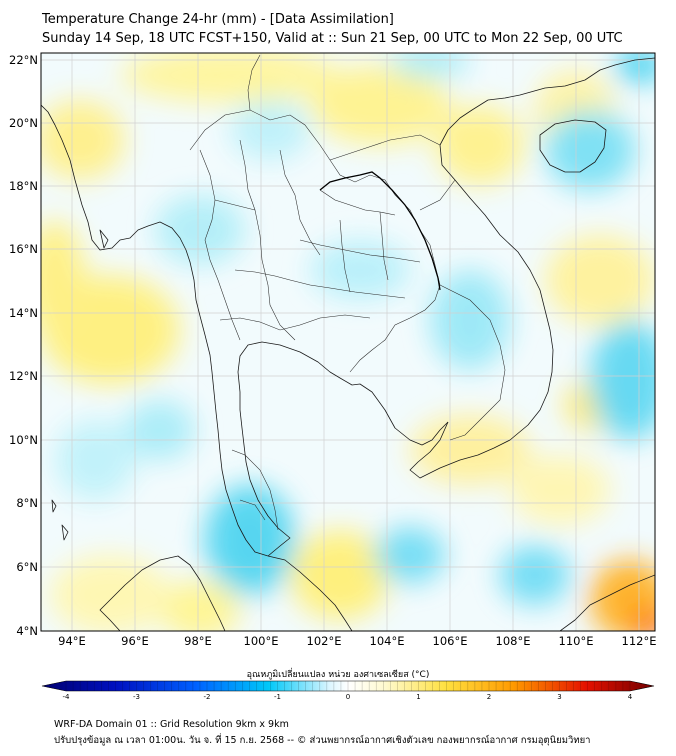 Image resolution: width=676 pixels, height=756 pixels. Describe the element at coordinates (418, 697) in the screenshot. I see `colorbar-tick: 1` at that location.